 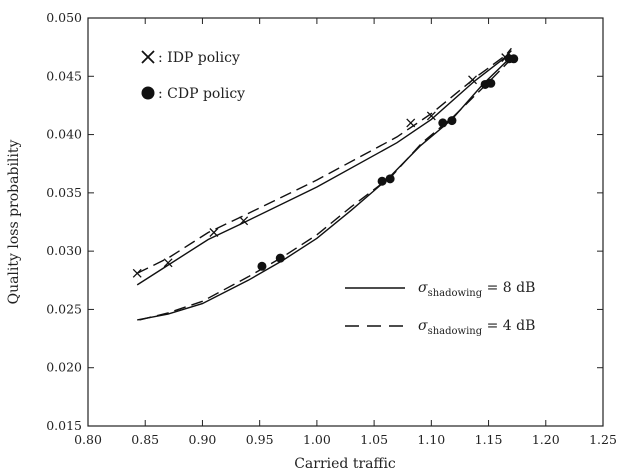 I want to click on legend-idp-label: : IDP policy, so click(x=199, y=58).